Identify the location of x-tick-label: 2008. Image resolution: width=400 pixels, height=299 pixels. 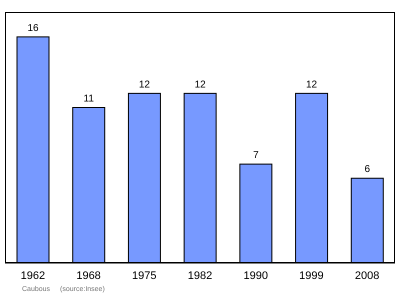
(367, 276).